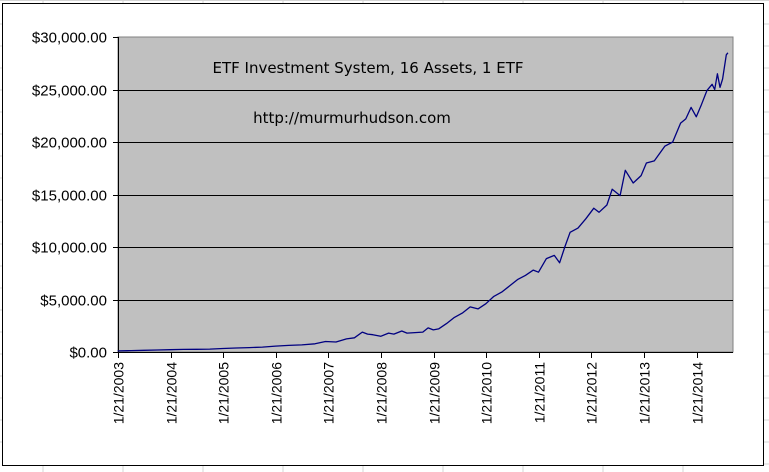 The height and width of the screenshot is (472, 769). What do you see at coordinates (382, 393) in the screenshot?
I see `x-tick-label: 1/21/2008` at bounding box center [382, 393].